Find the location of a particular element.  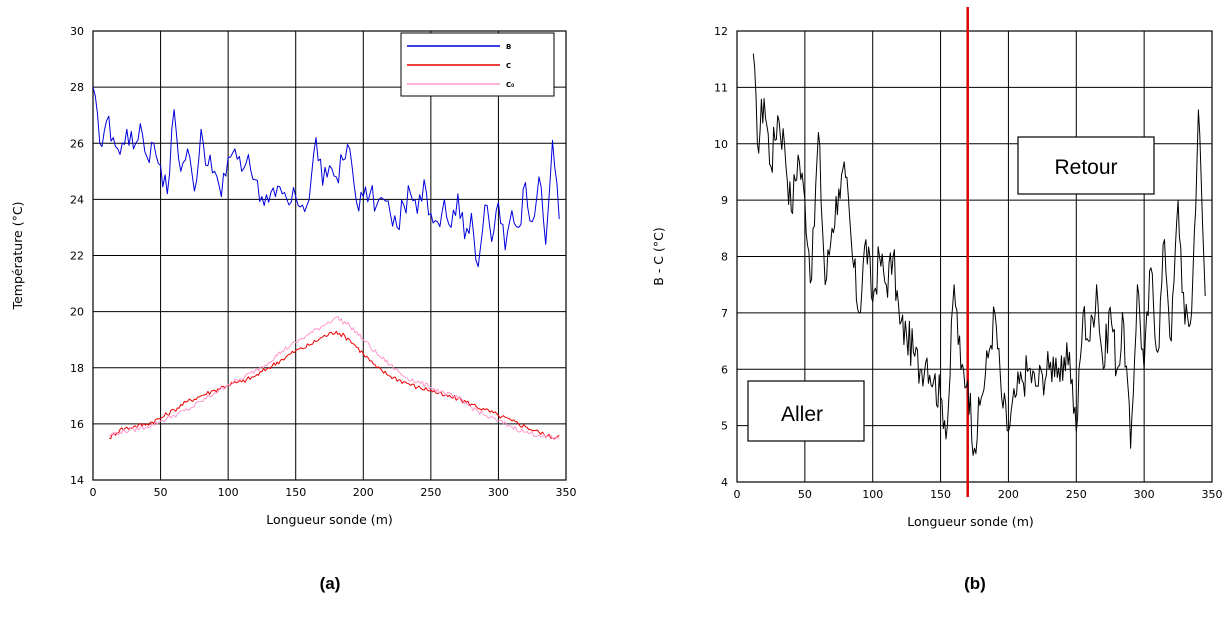

y-tick-label: 30 is located at coordinates (77, 31).